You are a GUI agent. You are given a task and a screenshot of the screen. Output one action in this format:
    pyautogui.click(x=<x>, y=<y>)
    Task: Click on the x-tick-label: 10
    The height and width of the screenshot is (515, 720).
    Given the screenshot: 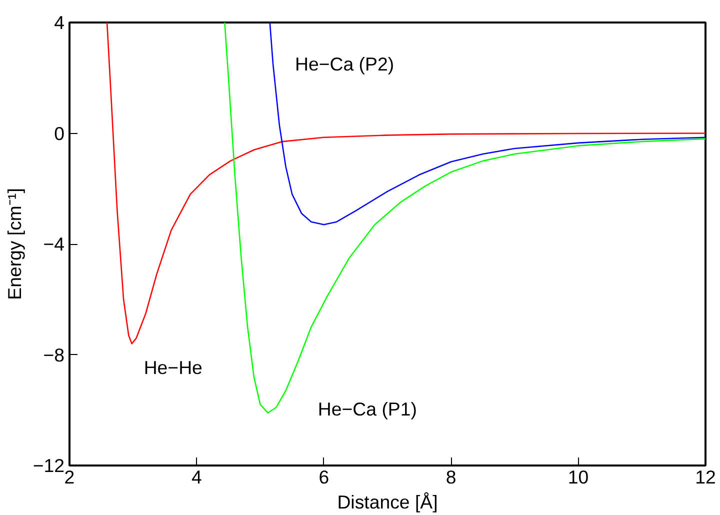 What is the action you would take?
    pyautogui.click(x=578, y=477)
    